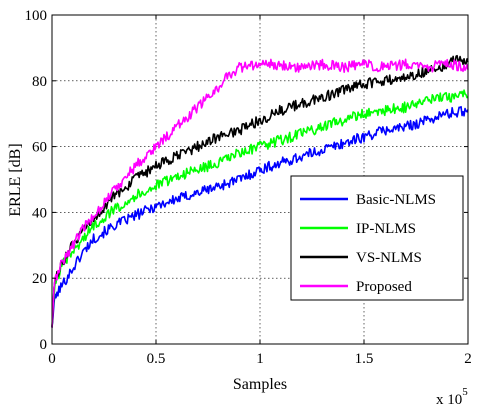  What do you see at coordinates (260, 384) in the screenshot?
I see `x-axis-label: Samples` at bounding box center [260, 384].